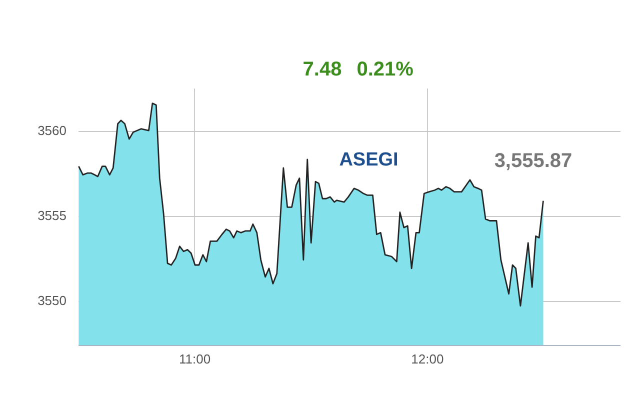 Image resolution: width=640 pixels, height=400 pixels. Describe the element at coordinates (52, 216) in the screenshot. I see `y-tick-label: 3555` at that location.